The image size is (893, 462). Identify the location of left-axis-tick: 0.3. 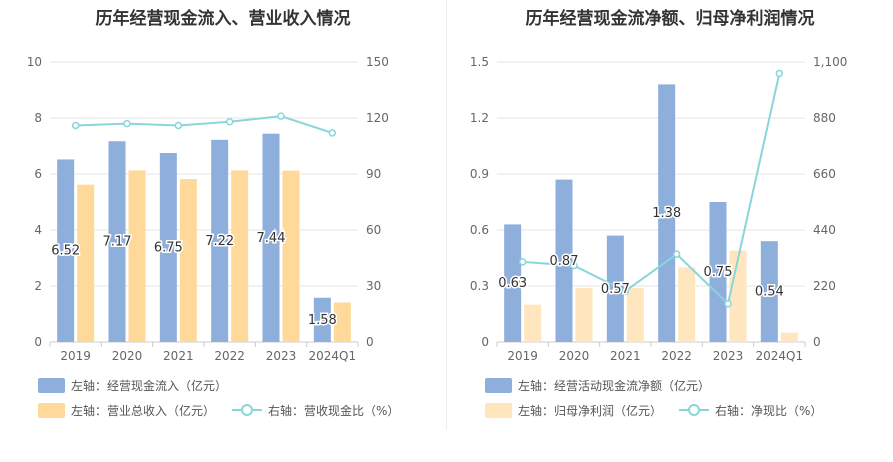
(479, 286).